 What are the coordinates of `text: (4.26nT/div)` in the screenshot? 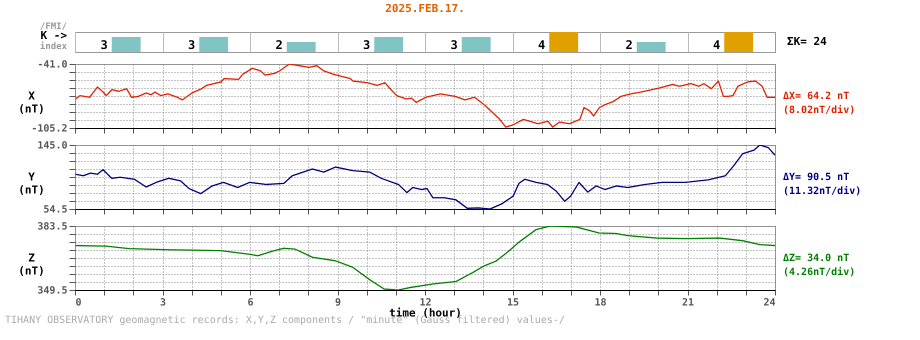 It's located at (819, 272).